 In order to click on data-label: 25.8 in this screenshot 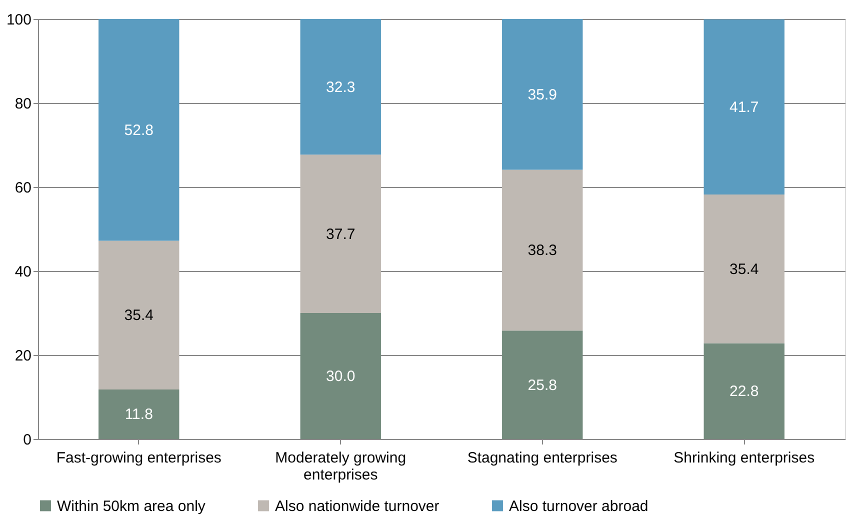, I will do `click(542, 385)`.